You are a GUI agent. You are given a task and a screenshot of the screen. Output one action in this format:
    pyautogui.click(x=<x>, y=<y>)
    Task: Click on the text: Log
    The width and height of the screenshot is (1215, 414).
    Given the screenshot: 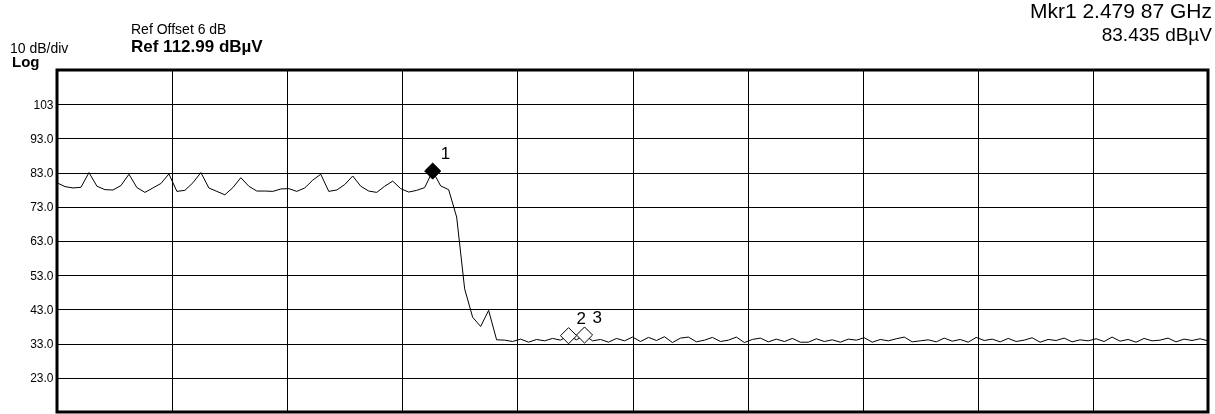 What is the action you would take?
    pyautogui.click(x=26, y=61)
    